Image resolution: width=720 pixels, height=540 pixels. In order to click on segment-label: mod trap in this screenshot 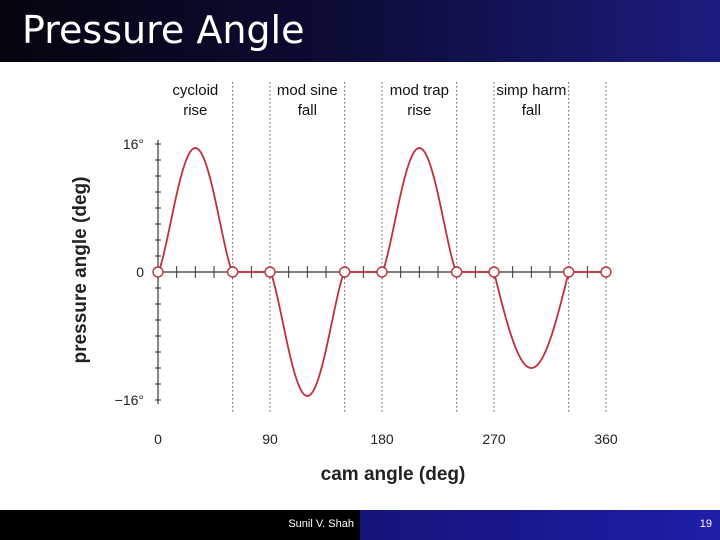, I will do `click(419, 90)`.